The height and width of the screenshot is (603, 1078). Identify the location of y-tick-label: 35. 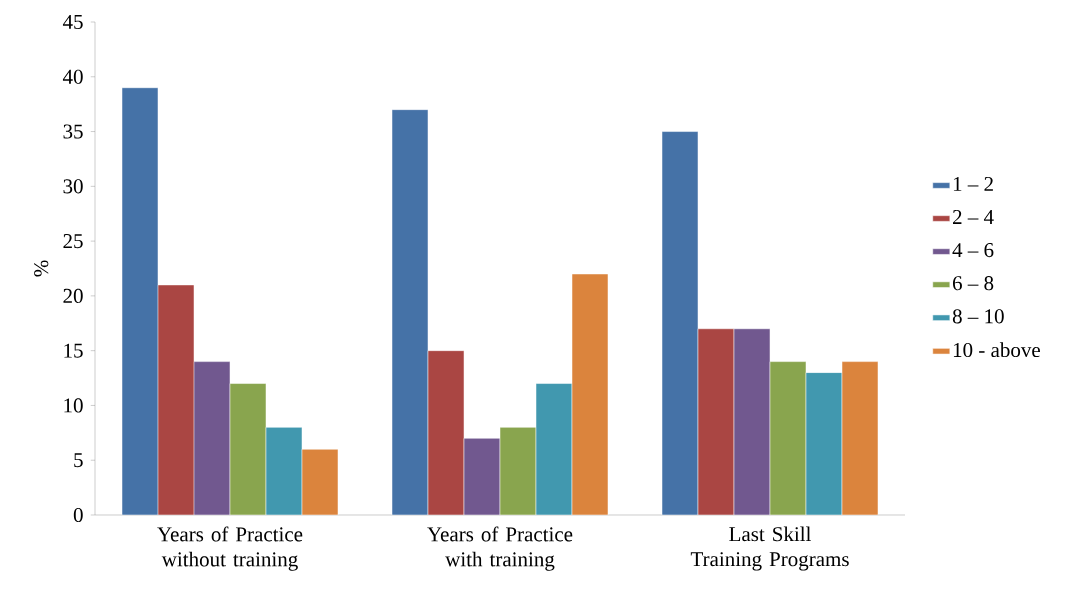
(73, 131).